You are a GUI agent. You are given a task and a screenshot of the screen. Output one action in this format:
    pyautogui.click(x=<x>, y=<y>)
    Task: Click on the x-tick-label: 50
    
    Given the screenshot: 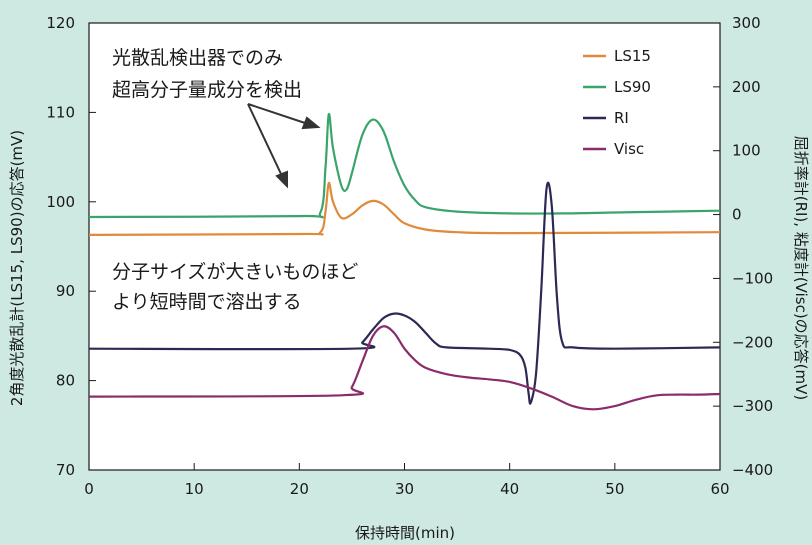 What is the action you would take?
    pyautogui.click(x=614, y=489)
    